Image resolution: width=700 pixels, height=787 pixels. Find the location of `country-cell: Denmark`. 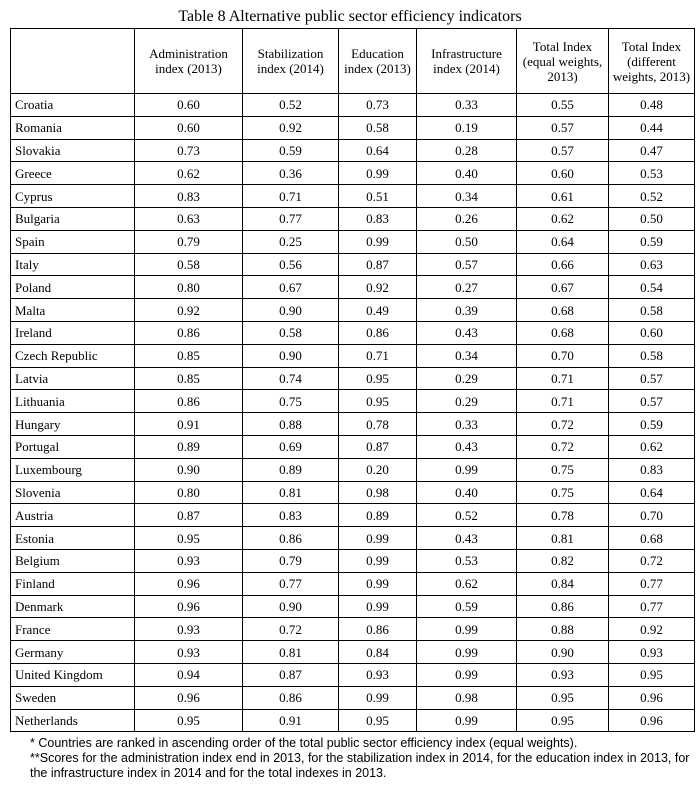

country-cell: Denmark is located at coordinates (72, 606).